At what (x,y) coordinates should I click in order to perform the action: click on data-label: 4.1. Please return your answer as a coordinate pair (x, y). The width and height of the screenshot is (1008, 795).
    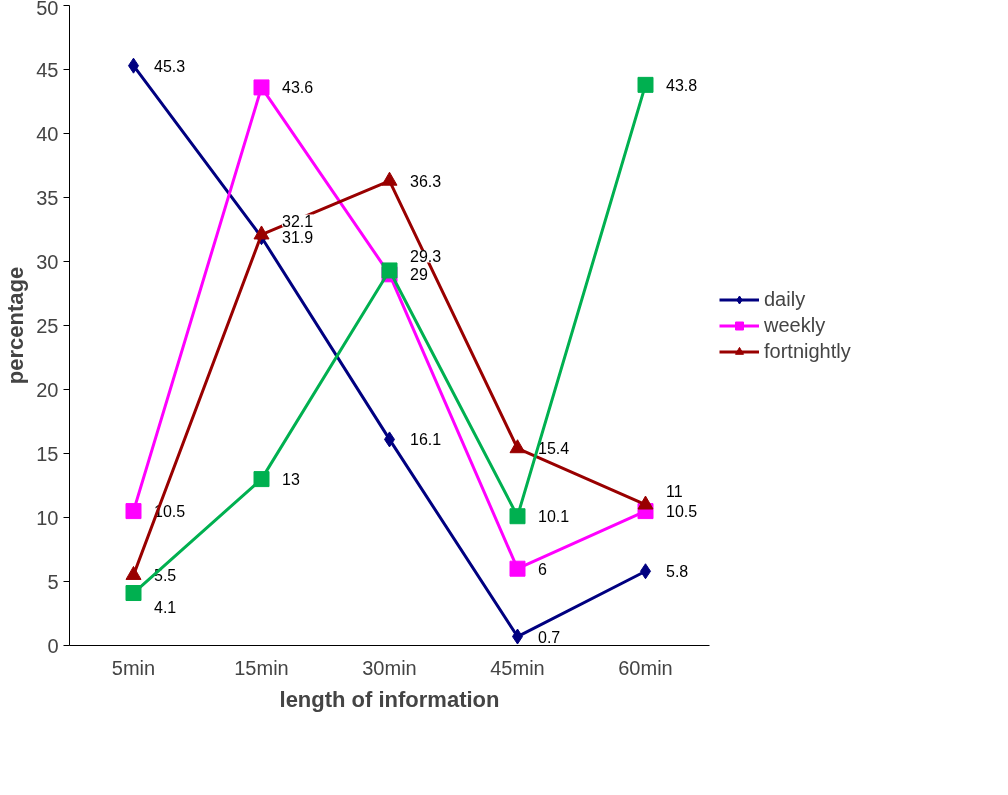
    Looking at the image, I should click on (165, 608).